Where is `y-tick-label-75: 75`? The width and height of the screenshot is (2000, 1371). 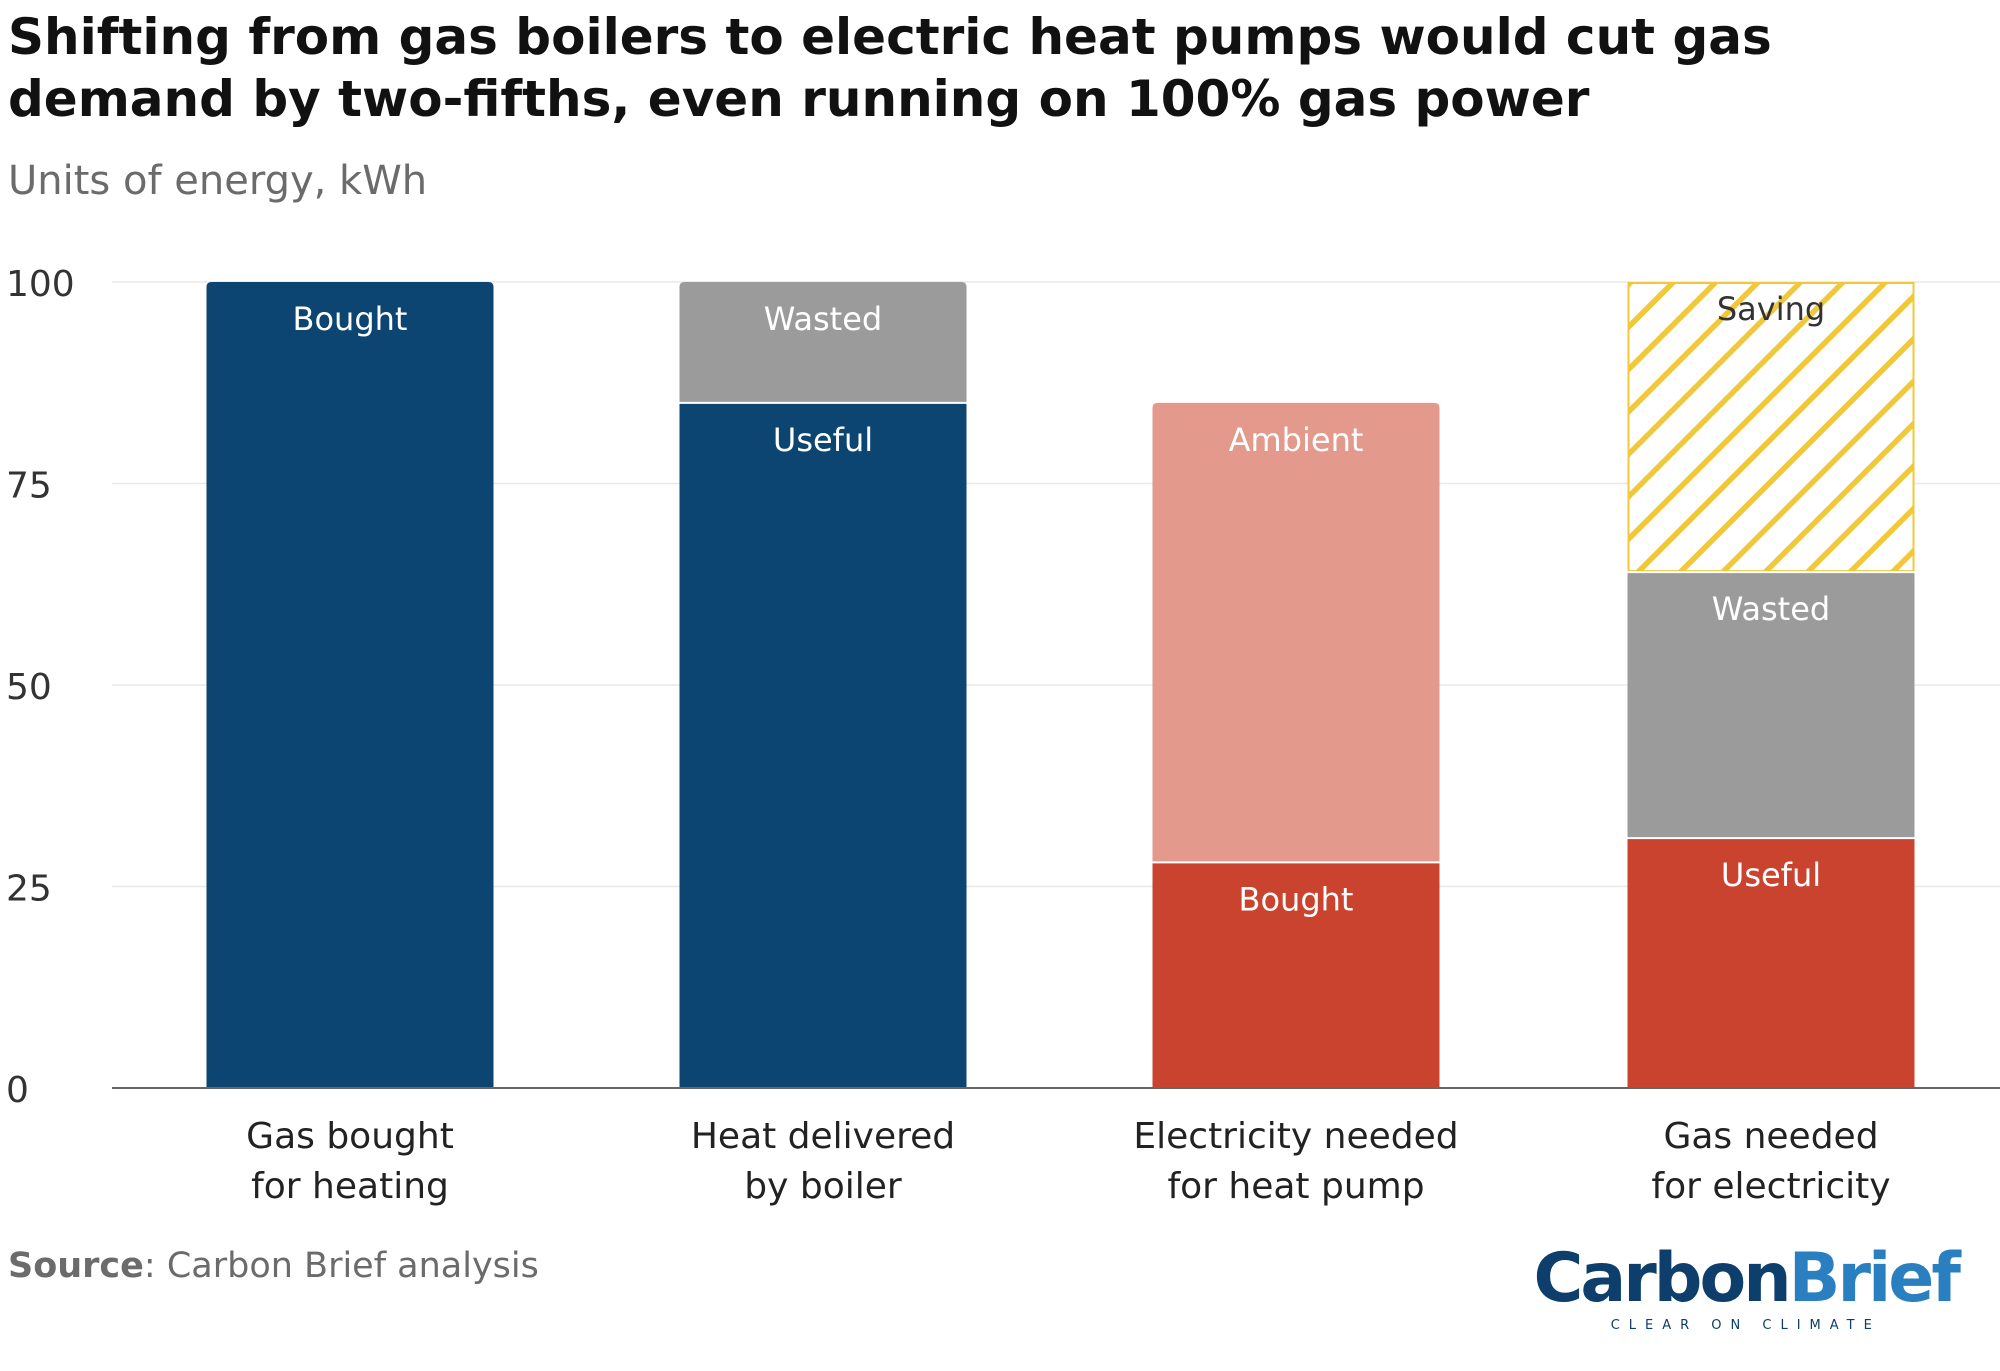
y-tick-label-75: 75 is located at coordinates (29, 486).